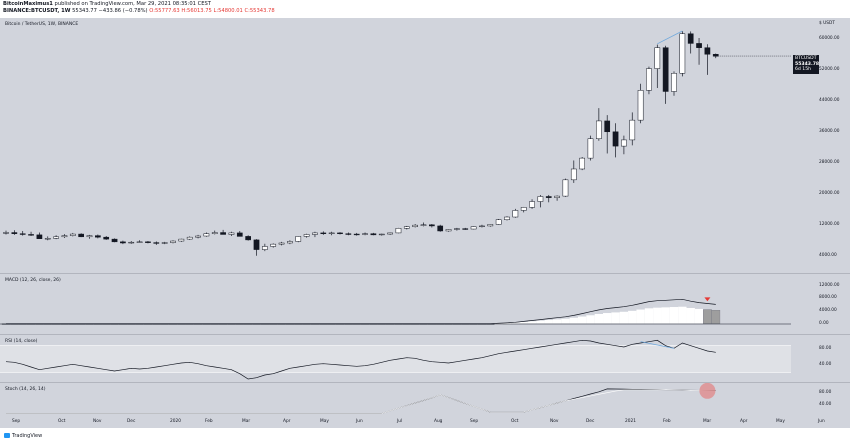 This screenshot has height=444, width=850. I want to click on macd-axis-label: 8000.00, so click(828, 297).